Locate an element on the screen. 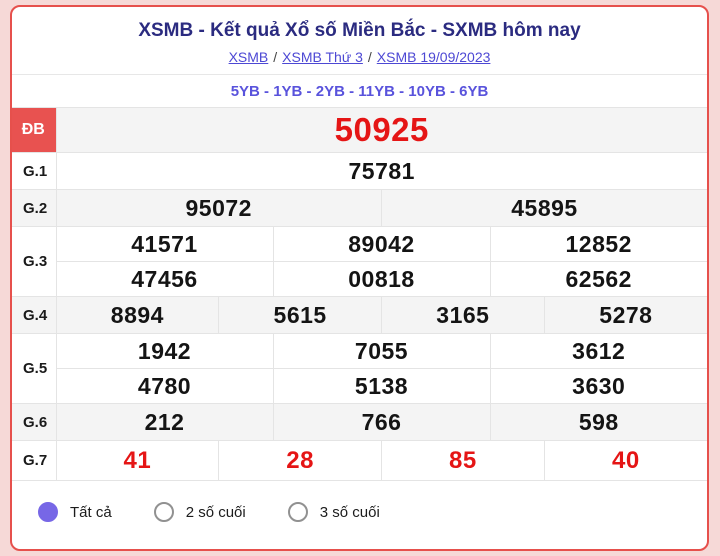  prize-number: 50925 is located at coordinates (381, 130).